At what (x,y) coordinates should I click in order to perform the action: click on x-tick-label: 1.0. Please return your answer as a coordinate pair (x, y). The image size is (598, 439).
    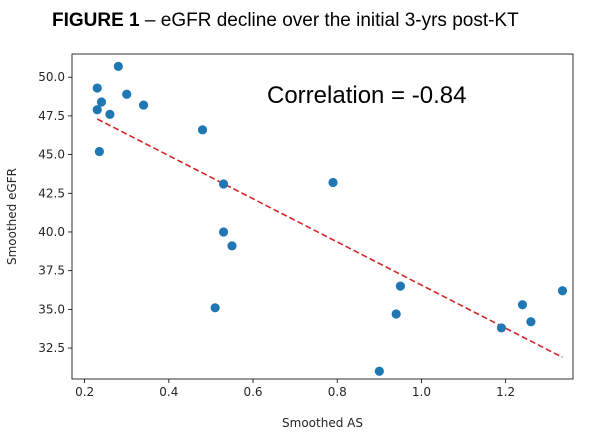
    Looking at the image, I should click on (421, 392).